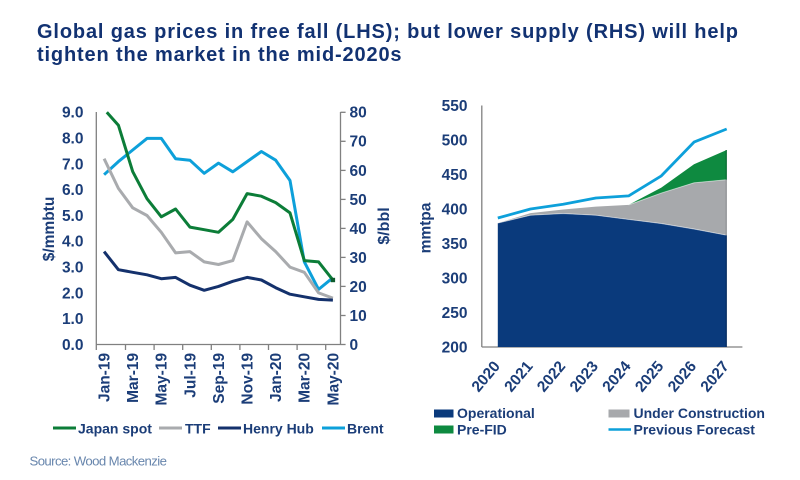 This screenshot has height=480, width=800. Describe the element at coordinates (365, 429) in the screenshot. I see `svg-text: Brent` at that location.